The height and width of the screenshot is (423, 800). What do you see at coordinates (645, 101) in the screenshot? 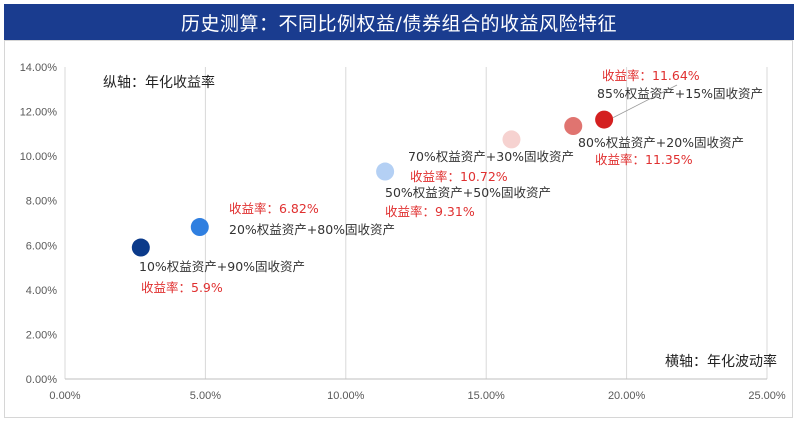
I see `leader-line` at bounding box center [645, 101].